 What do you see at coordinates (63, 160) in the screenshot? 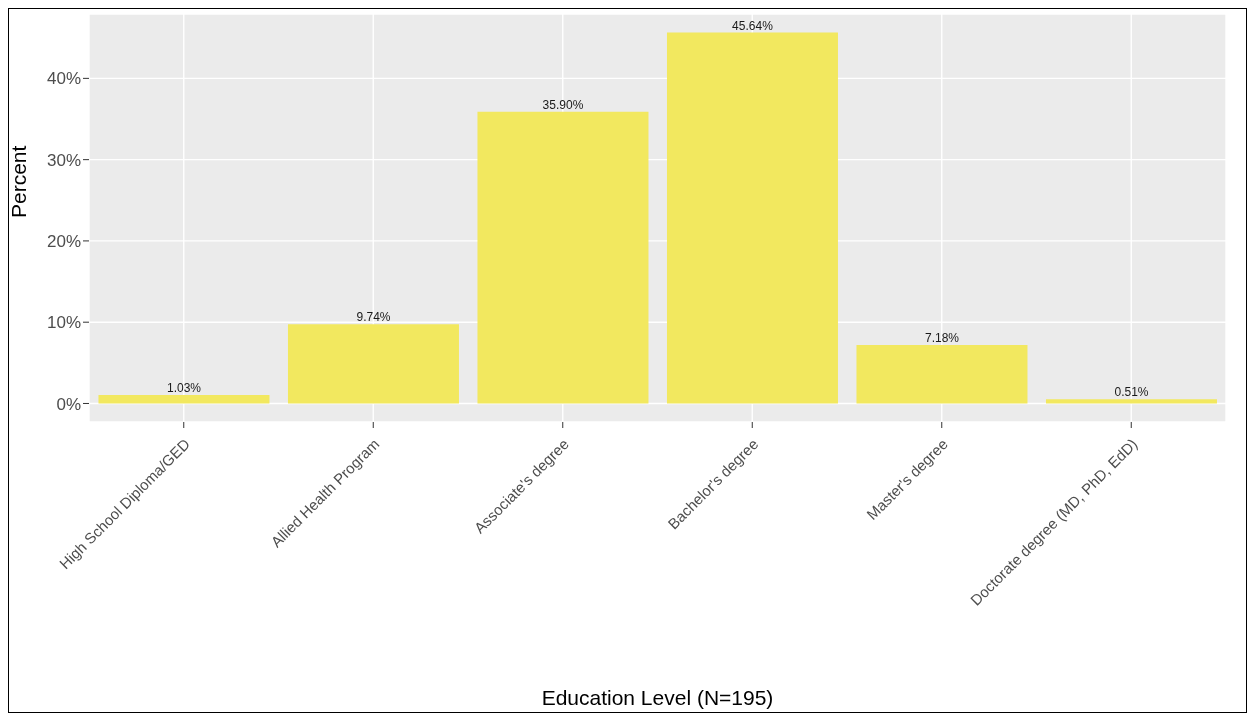
I see `y-tick-label: 30%` at bounding box center [63, 160].